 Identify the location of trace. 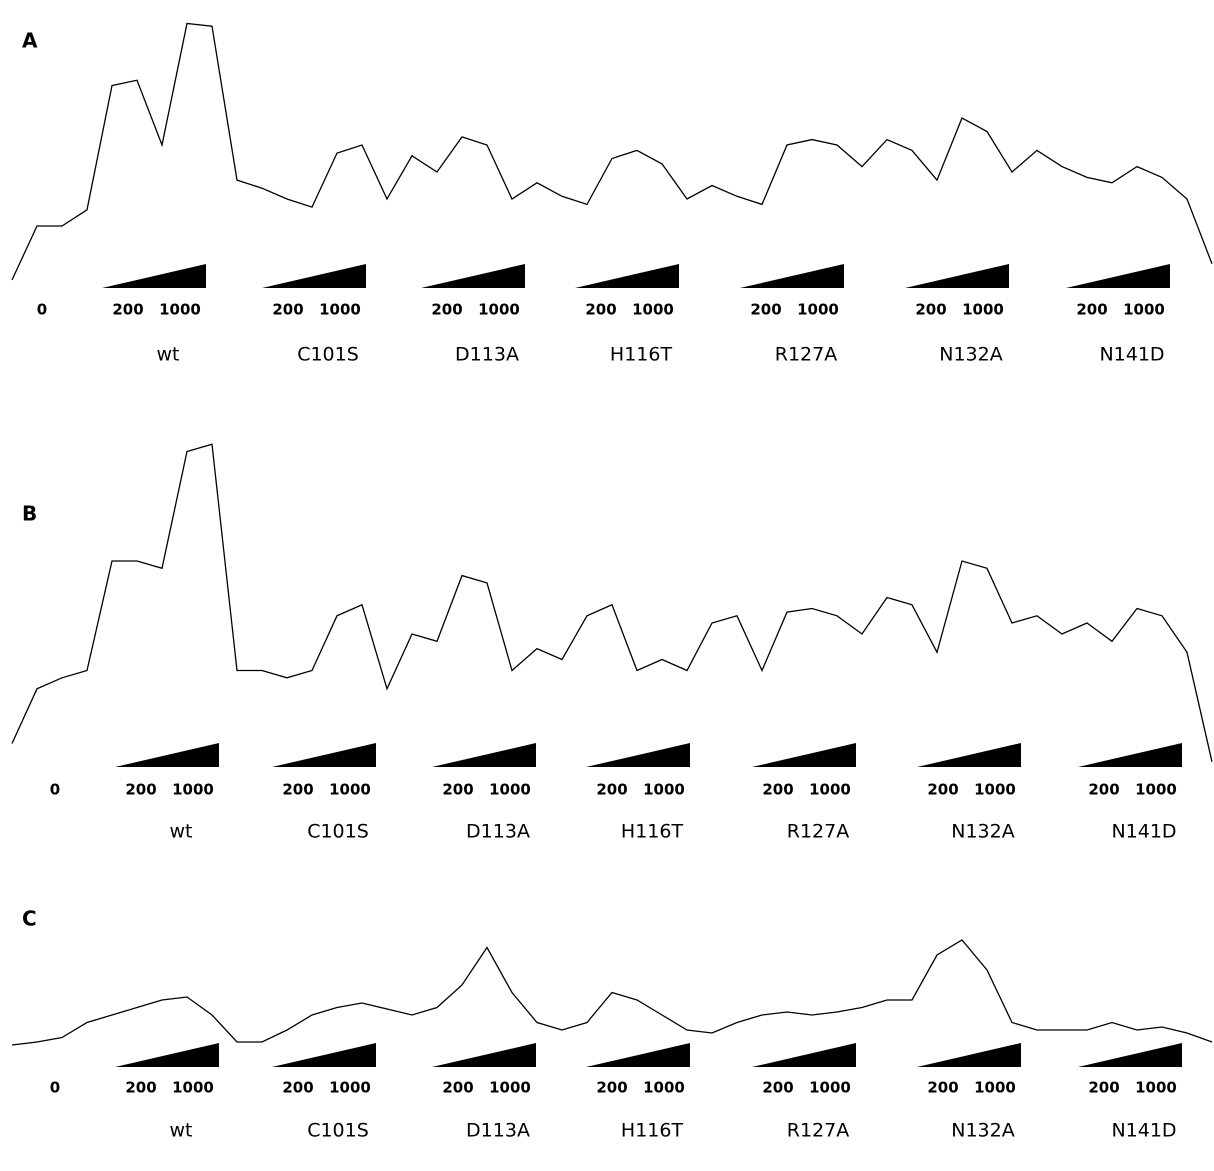
(612, 992).